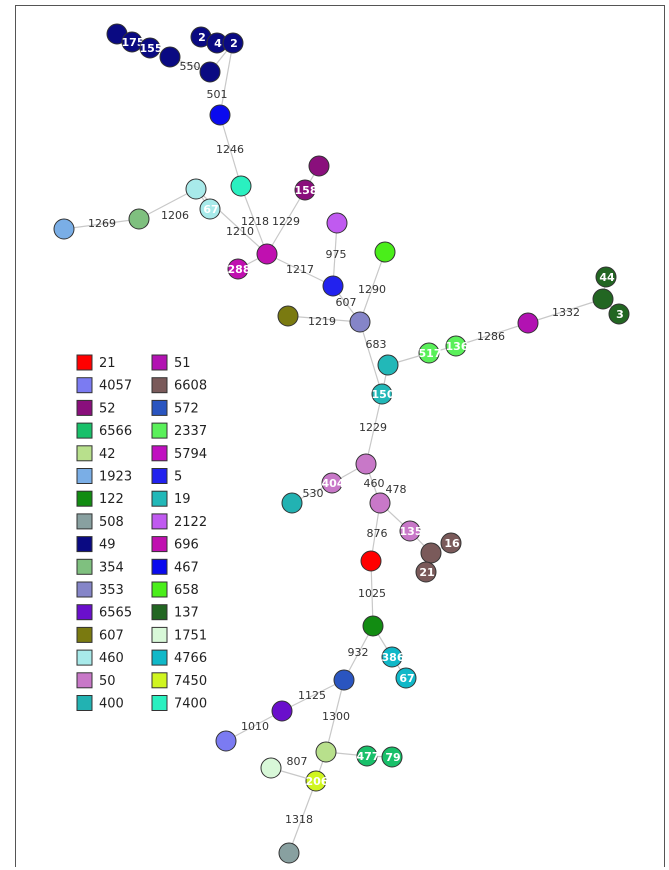 This screenshot has width=669, height=870. What do you see at coordinates (411, 531) in the screenshot?
I see `node-label: 135` at bounding box center [411, 531].